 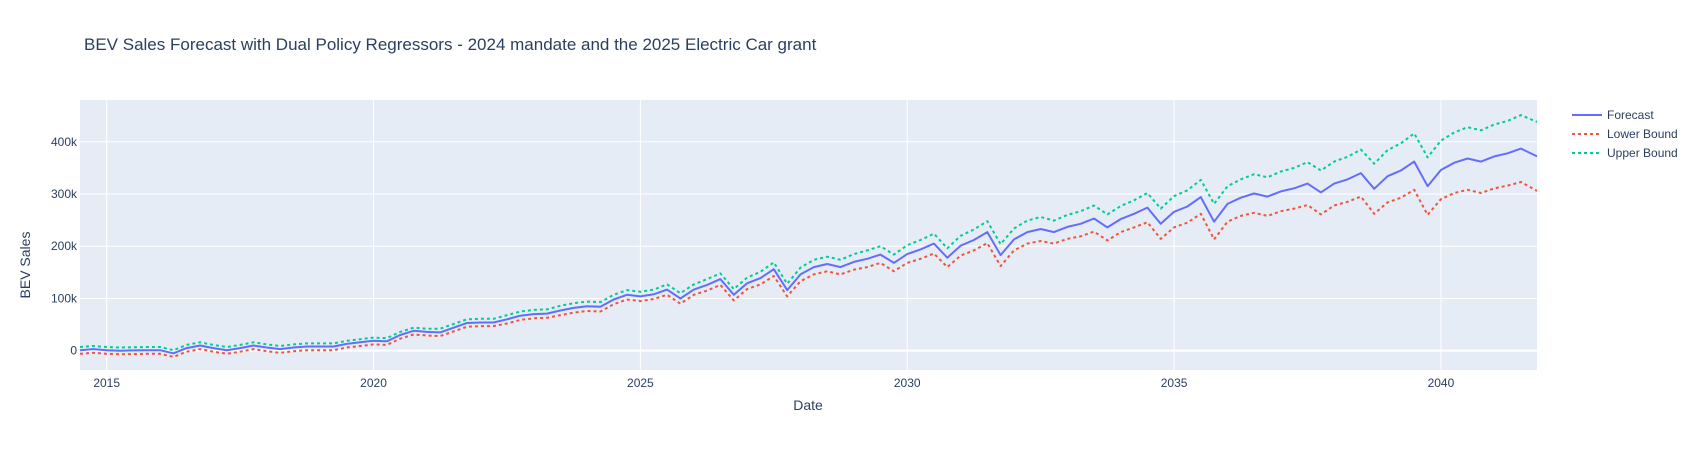 What do you see at coordinates (64, 142) in the screenshot?
I see `y-tick-label: 400k` at bounding box center [64, 142].